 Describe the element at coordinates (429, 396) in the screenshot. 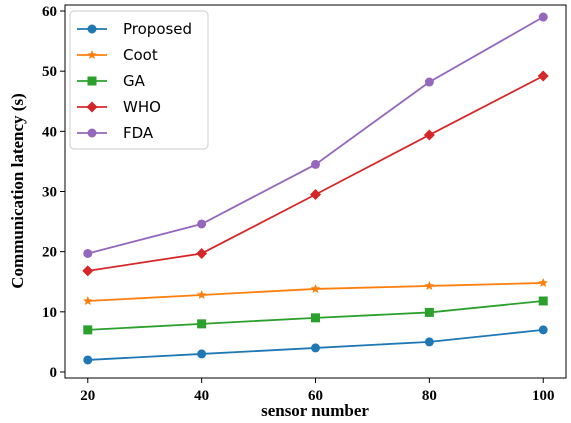

I see `x-tick-label: 80` at that location.